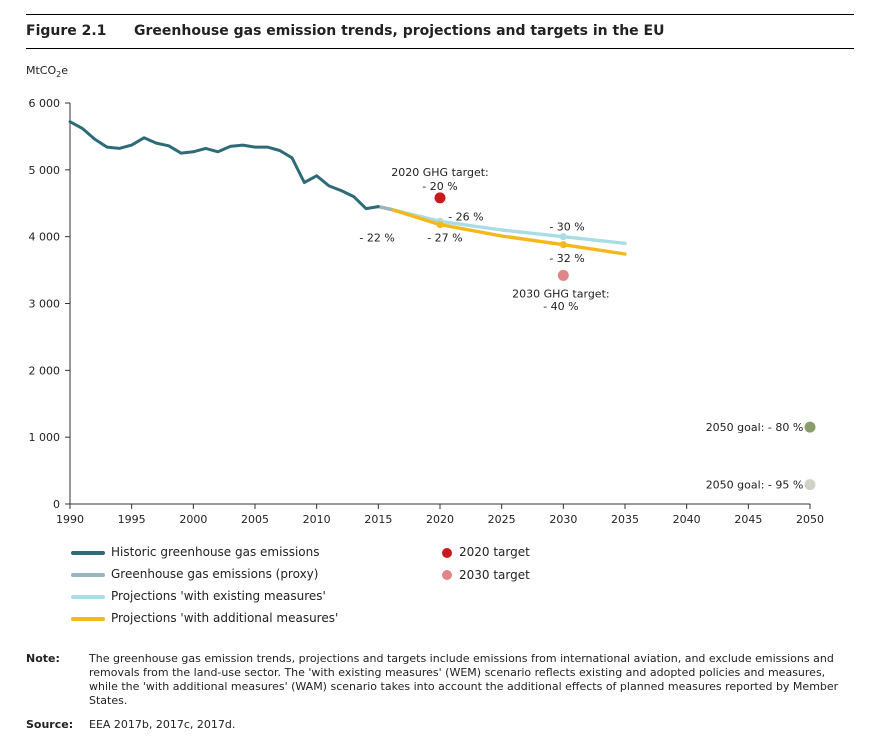 The image size is (880, 746). Describe the element at coordinates (132, 519) in the screenshot. I see `x-tick-label: 1995` at that location.